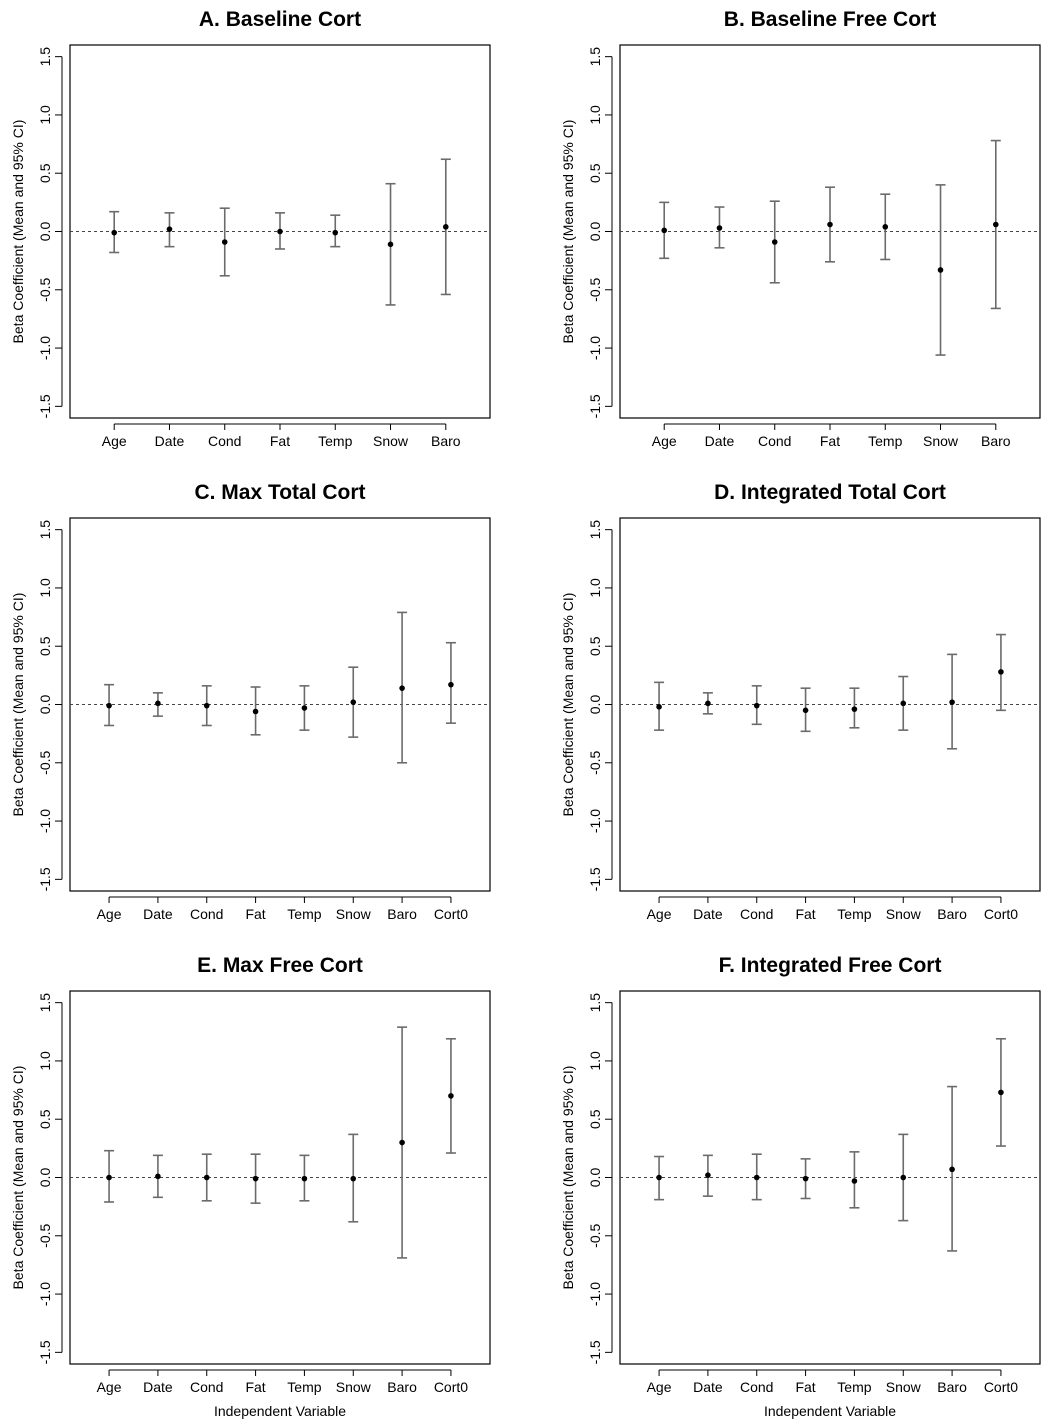 Image resolution: width=1042 pixels, height=1425 pixels. What do you see at coordinates (830, 492) in the screenshot?
I see `panel-title: D. Integrated Total Cort` at bounding box center [830, 492].